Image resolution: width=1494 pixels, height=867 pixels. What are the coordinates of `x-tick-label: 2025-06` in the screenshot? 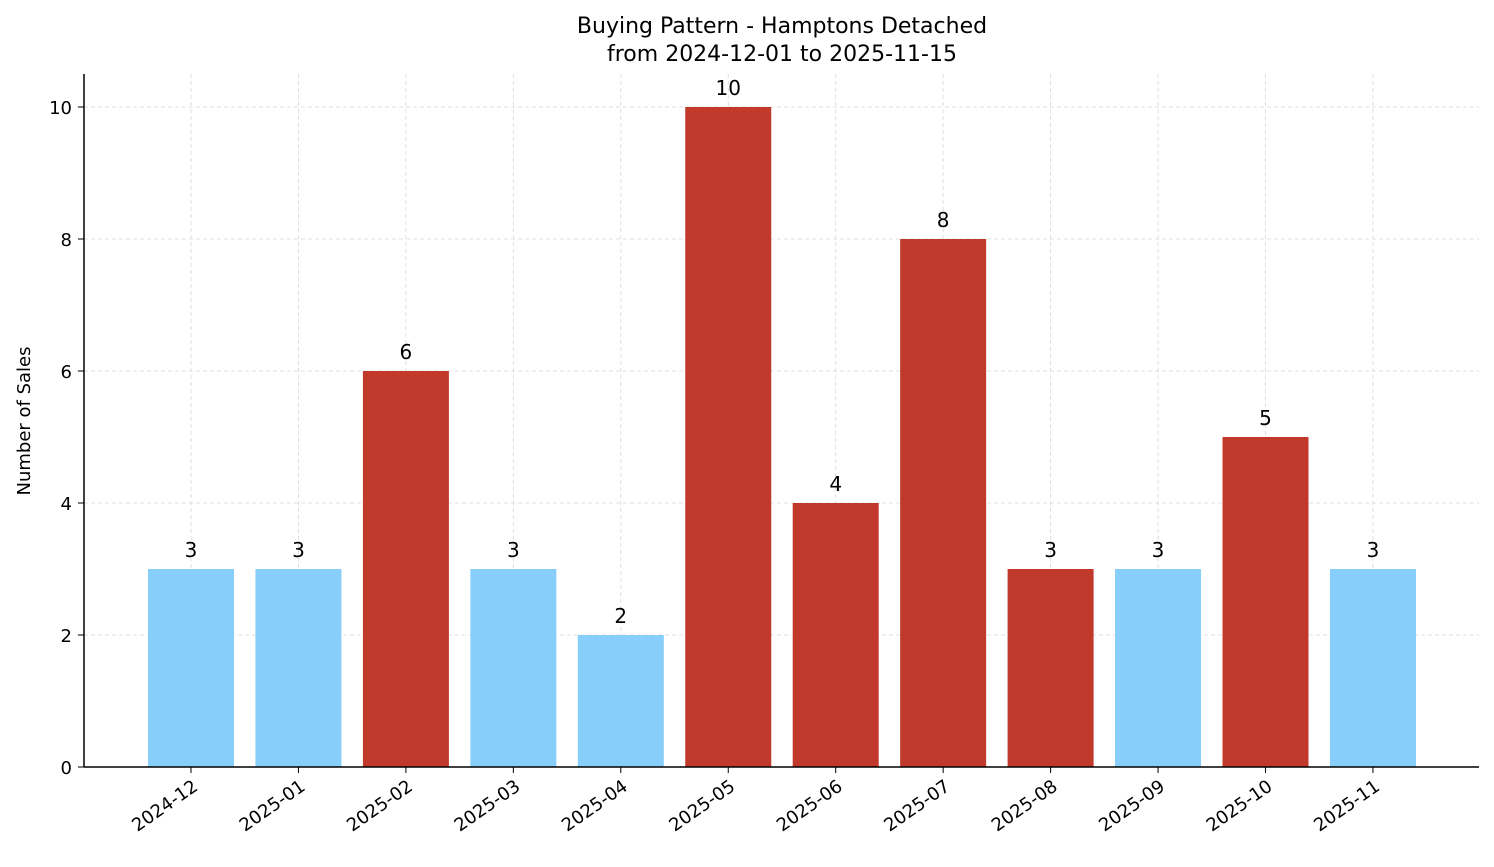 It's located at (810, 806).